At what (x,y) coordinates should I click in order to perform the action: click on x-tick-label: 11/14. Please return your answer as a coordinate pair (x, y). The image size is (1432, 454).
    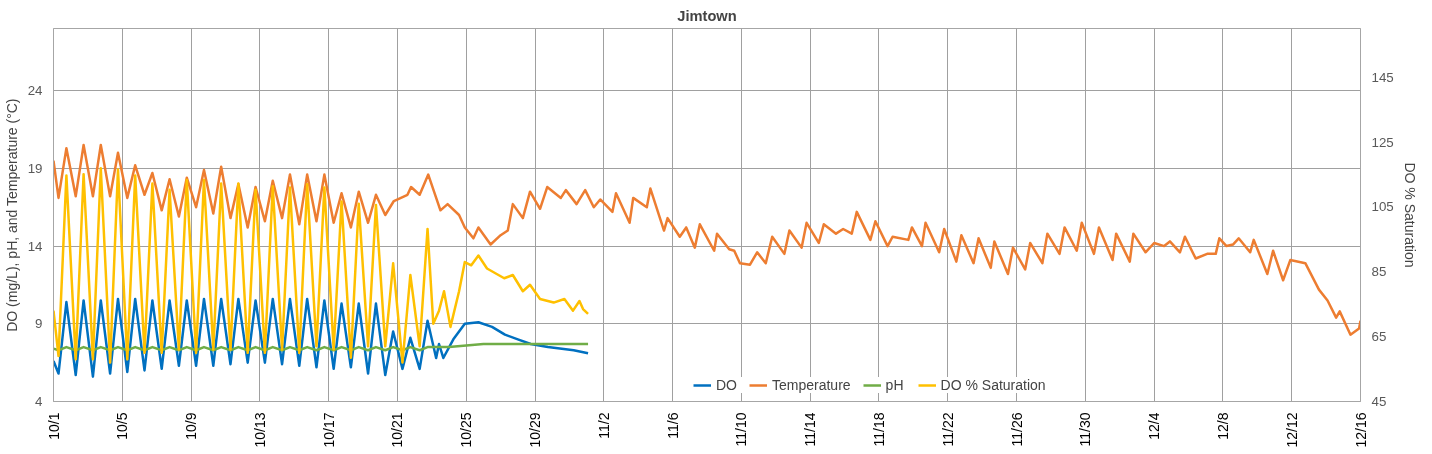
    Looking at the image, I should click on (810, 429).